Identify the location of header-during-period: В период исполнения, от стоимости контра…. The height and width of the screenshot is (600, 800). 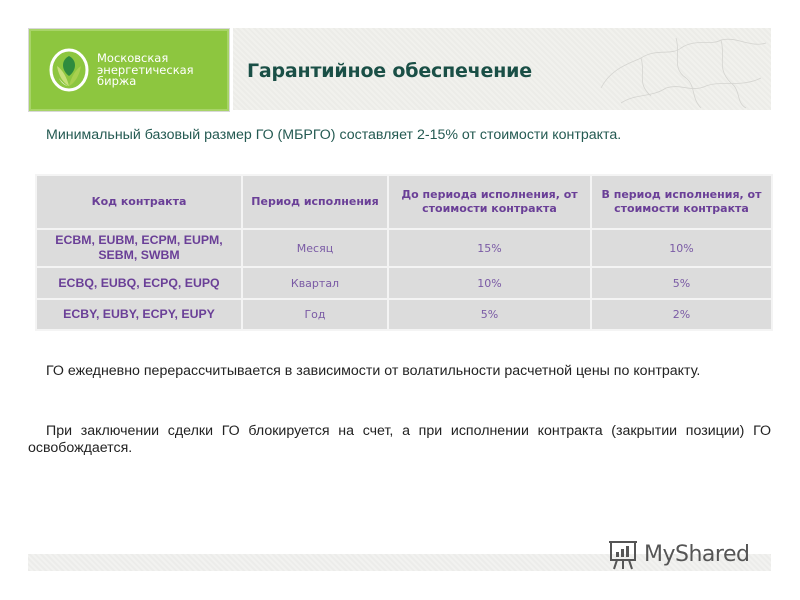
(681, 202).